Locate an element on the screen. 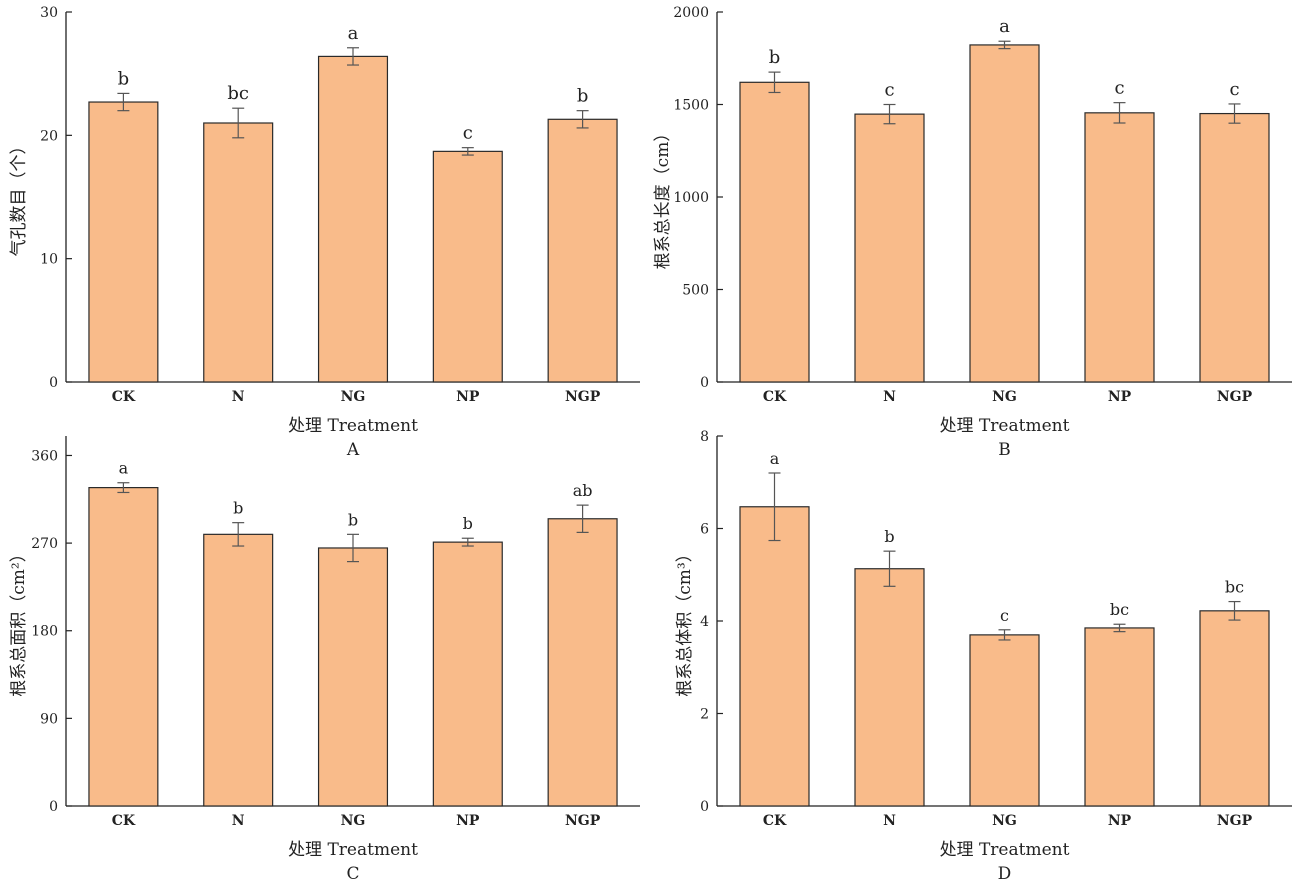 The image size is (1299, 886). panel-letter: C is located at coordinates (352, 874).